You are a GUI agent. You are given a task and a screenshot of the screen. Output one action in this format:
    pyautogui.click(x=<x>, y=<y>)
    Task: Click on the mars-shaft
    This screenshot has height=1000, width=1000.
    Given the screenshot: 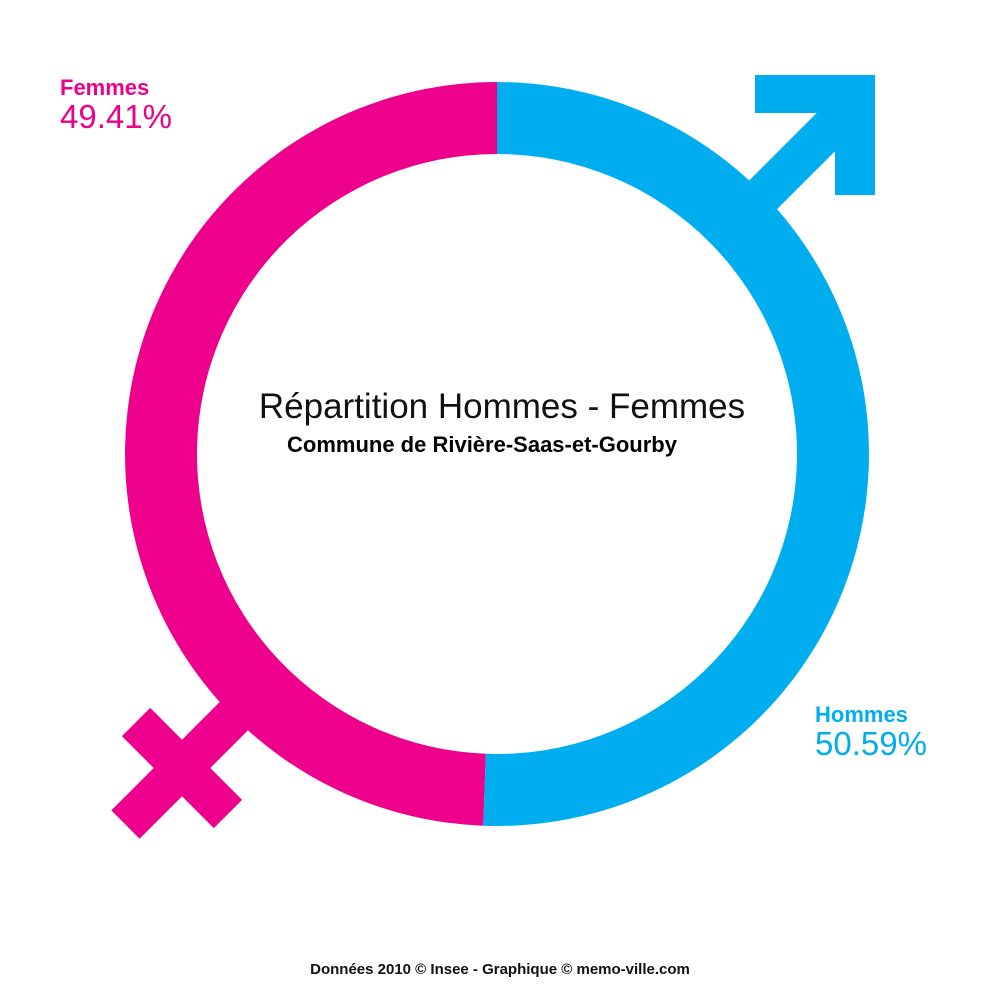 What is the action you would take?
    pyautogui.click(x=802, y=156)
    